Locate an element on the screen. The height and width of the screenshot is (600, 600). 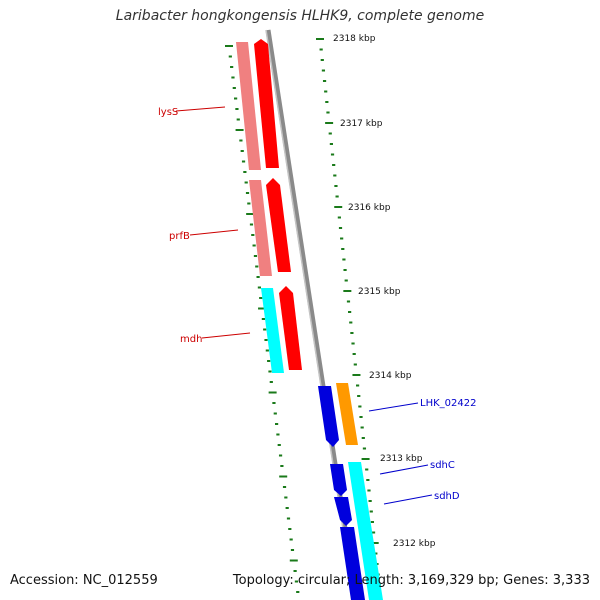
sdh-operon-cds is located at coordinates (352, 563).